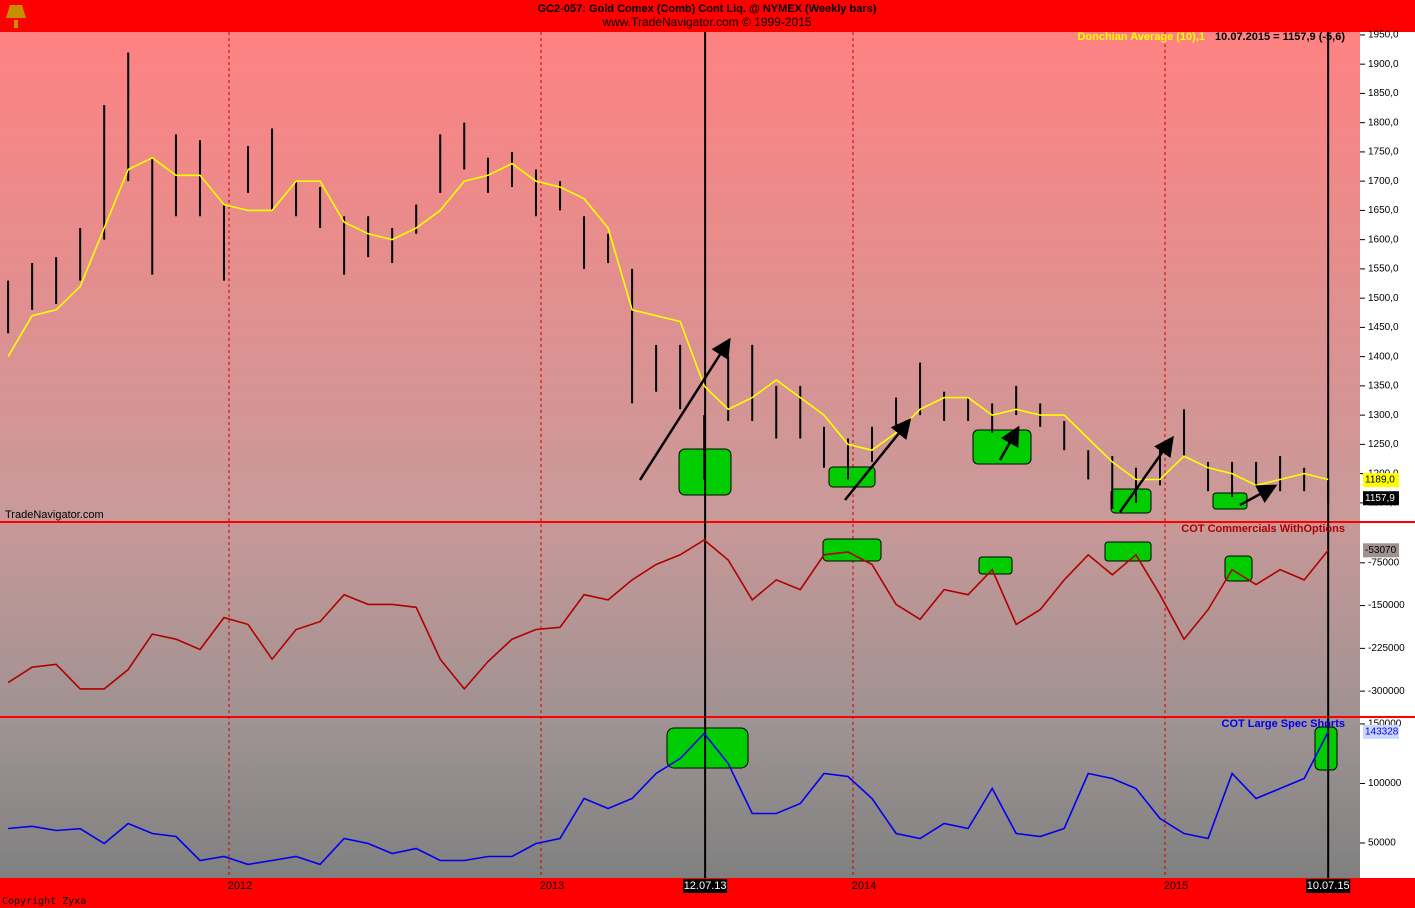 This screenshot has height=908, width=1415. Describe the element at coordinates (1383, 35) in the screenshot. I see `y-tick-label: 1950,0` at that location.